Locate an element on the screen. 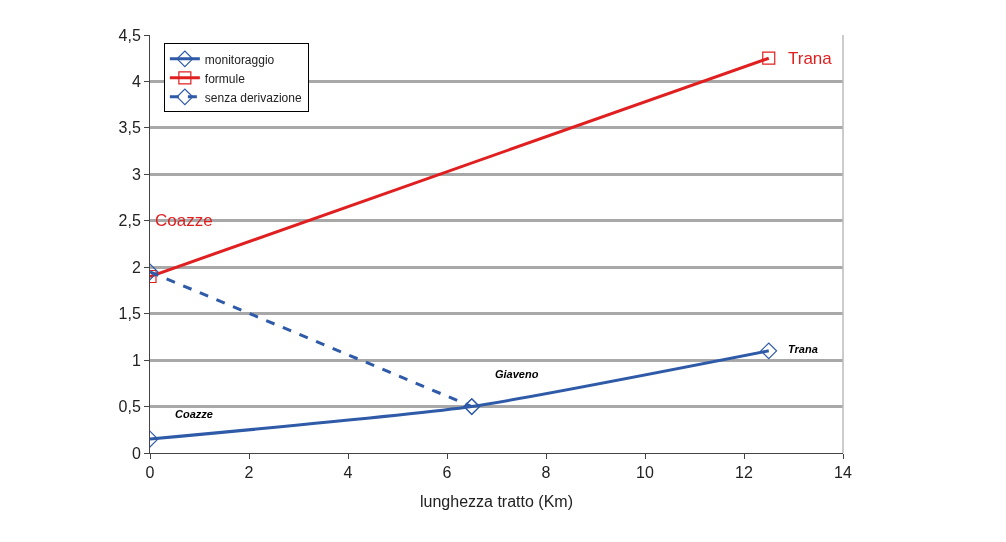  y-tick-label: 3 is located at coordinates (136, 174).